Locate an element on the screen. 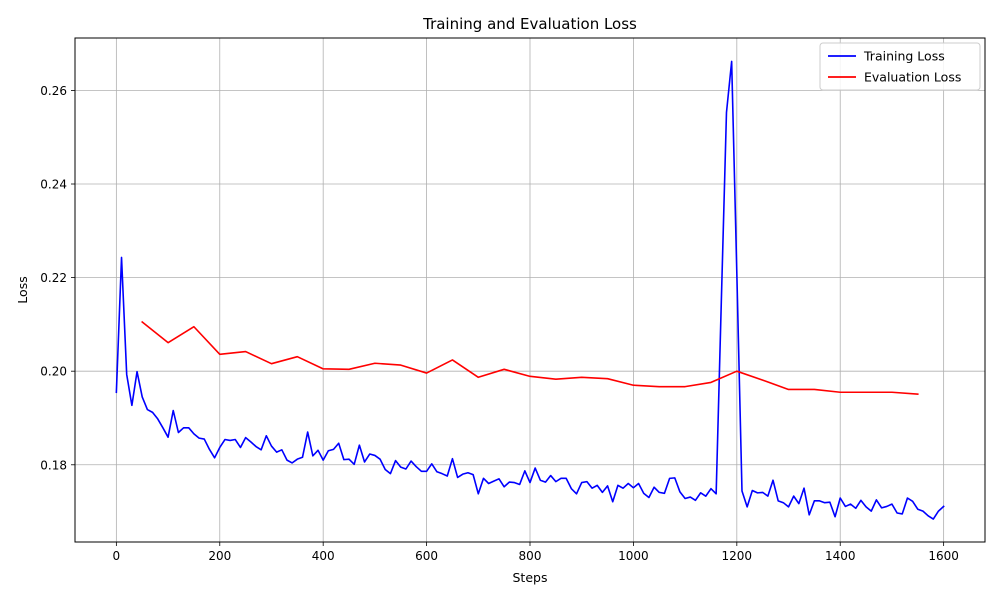 Image resolution: width=1000 pixels, height=600 pixels. x-tick-label: 1200 is located at coordinates (737, 556).